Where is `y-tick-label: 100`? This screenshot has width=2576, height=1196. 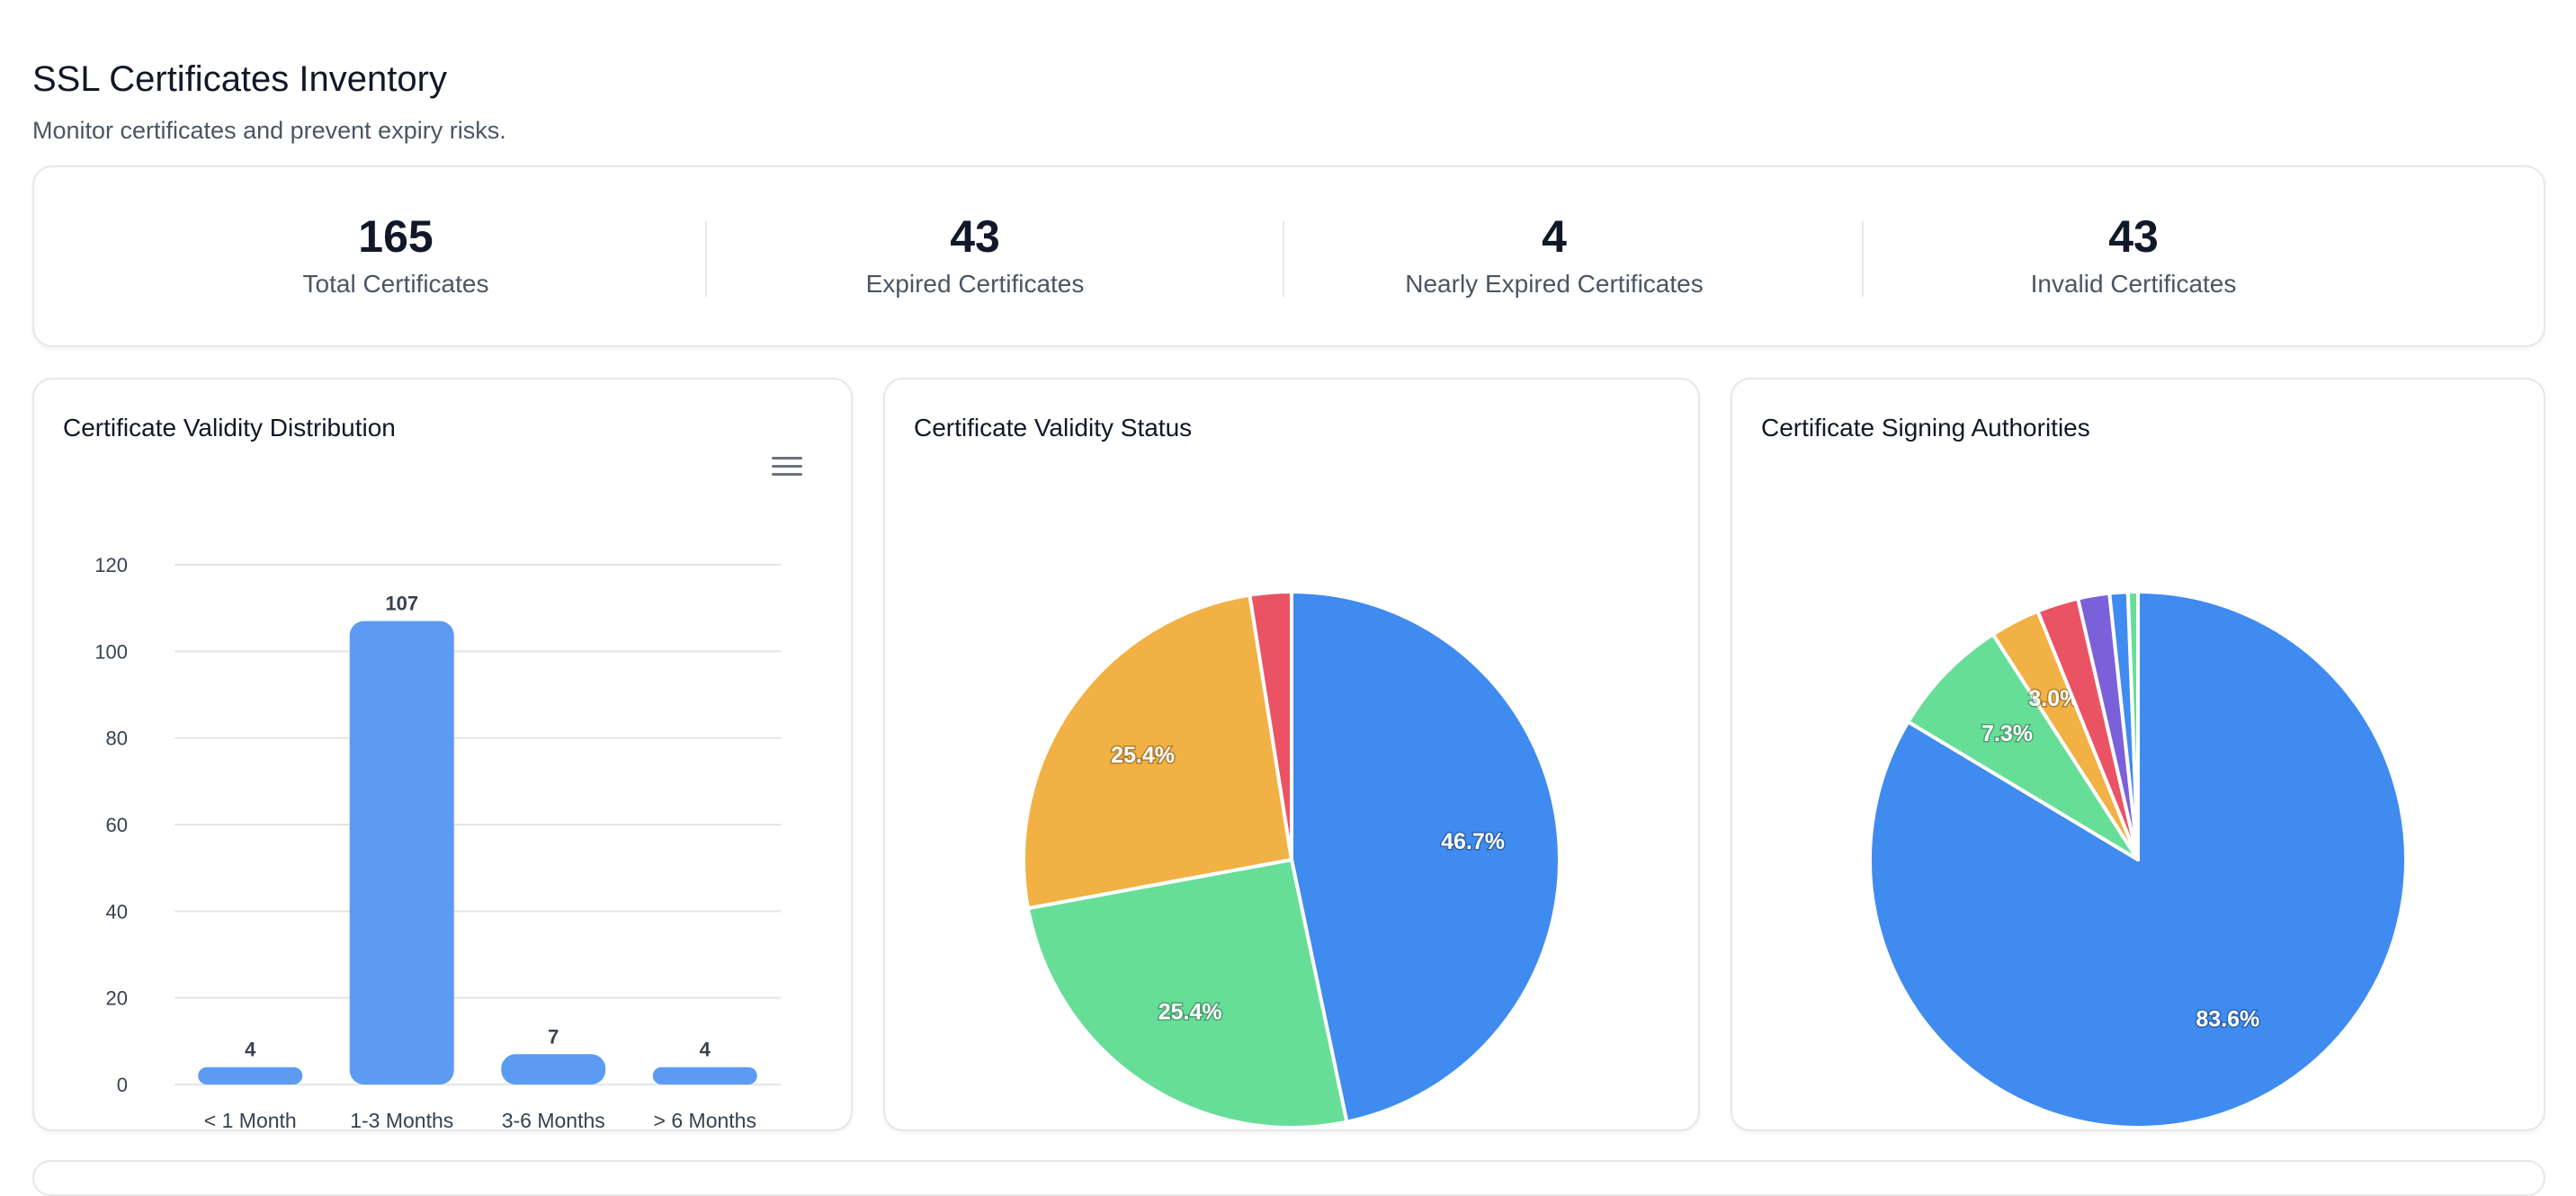
y-tick-label: 100 is located at coordinates (111, 651).